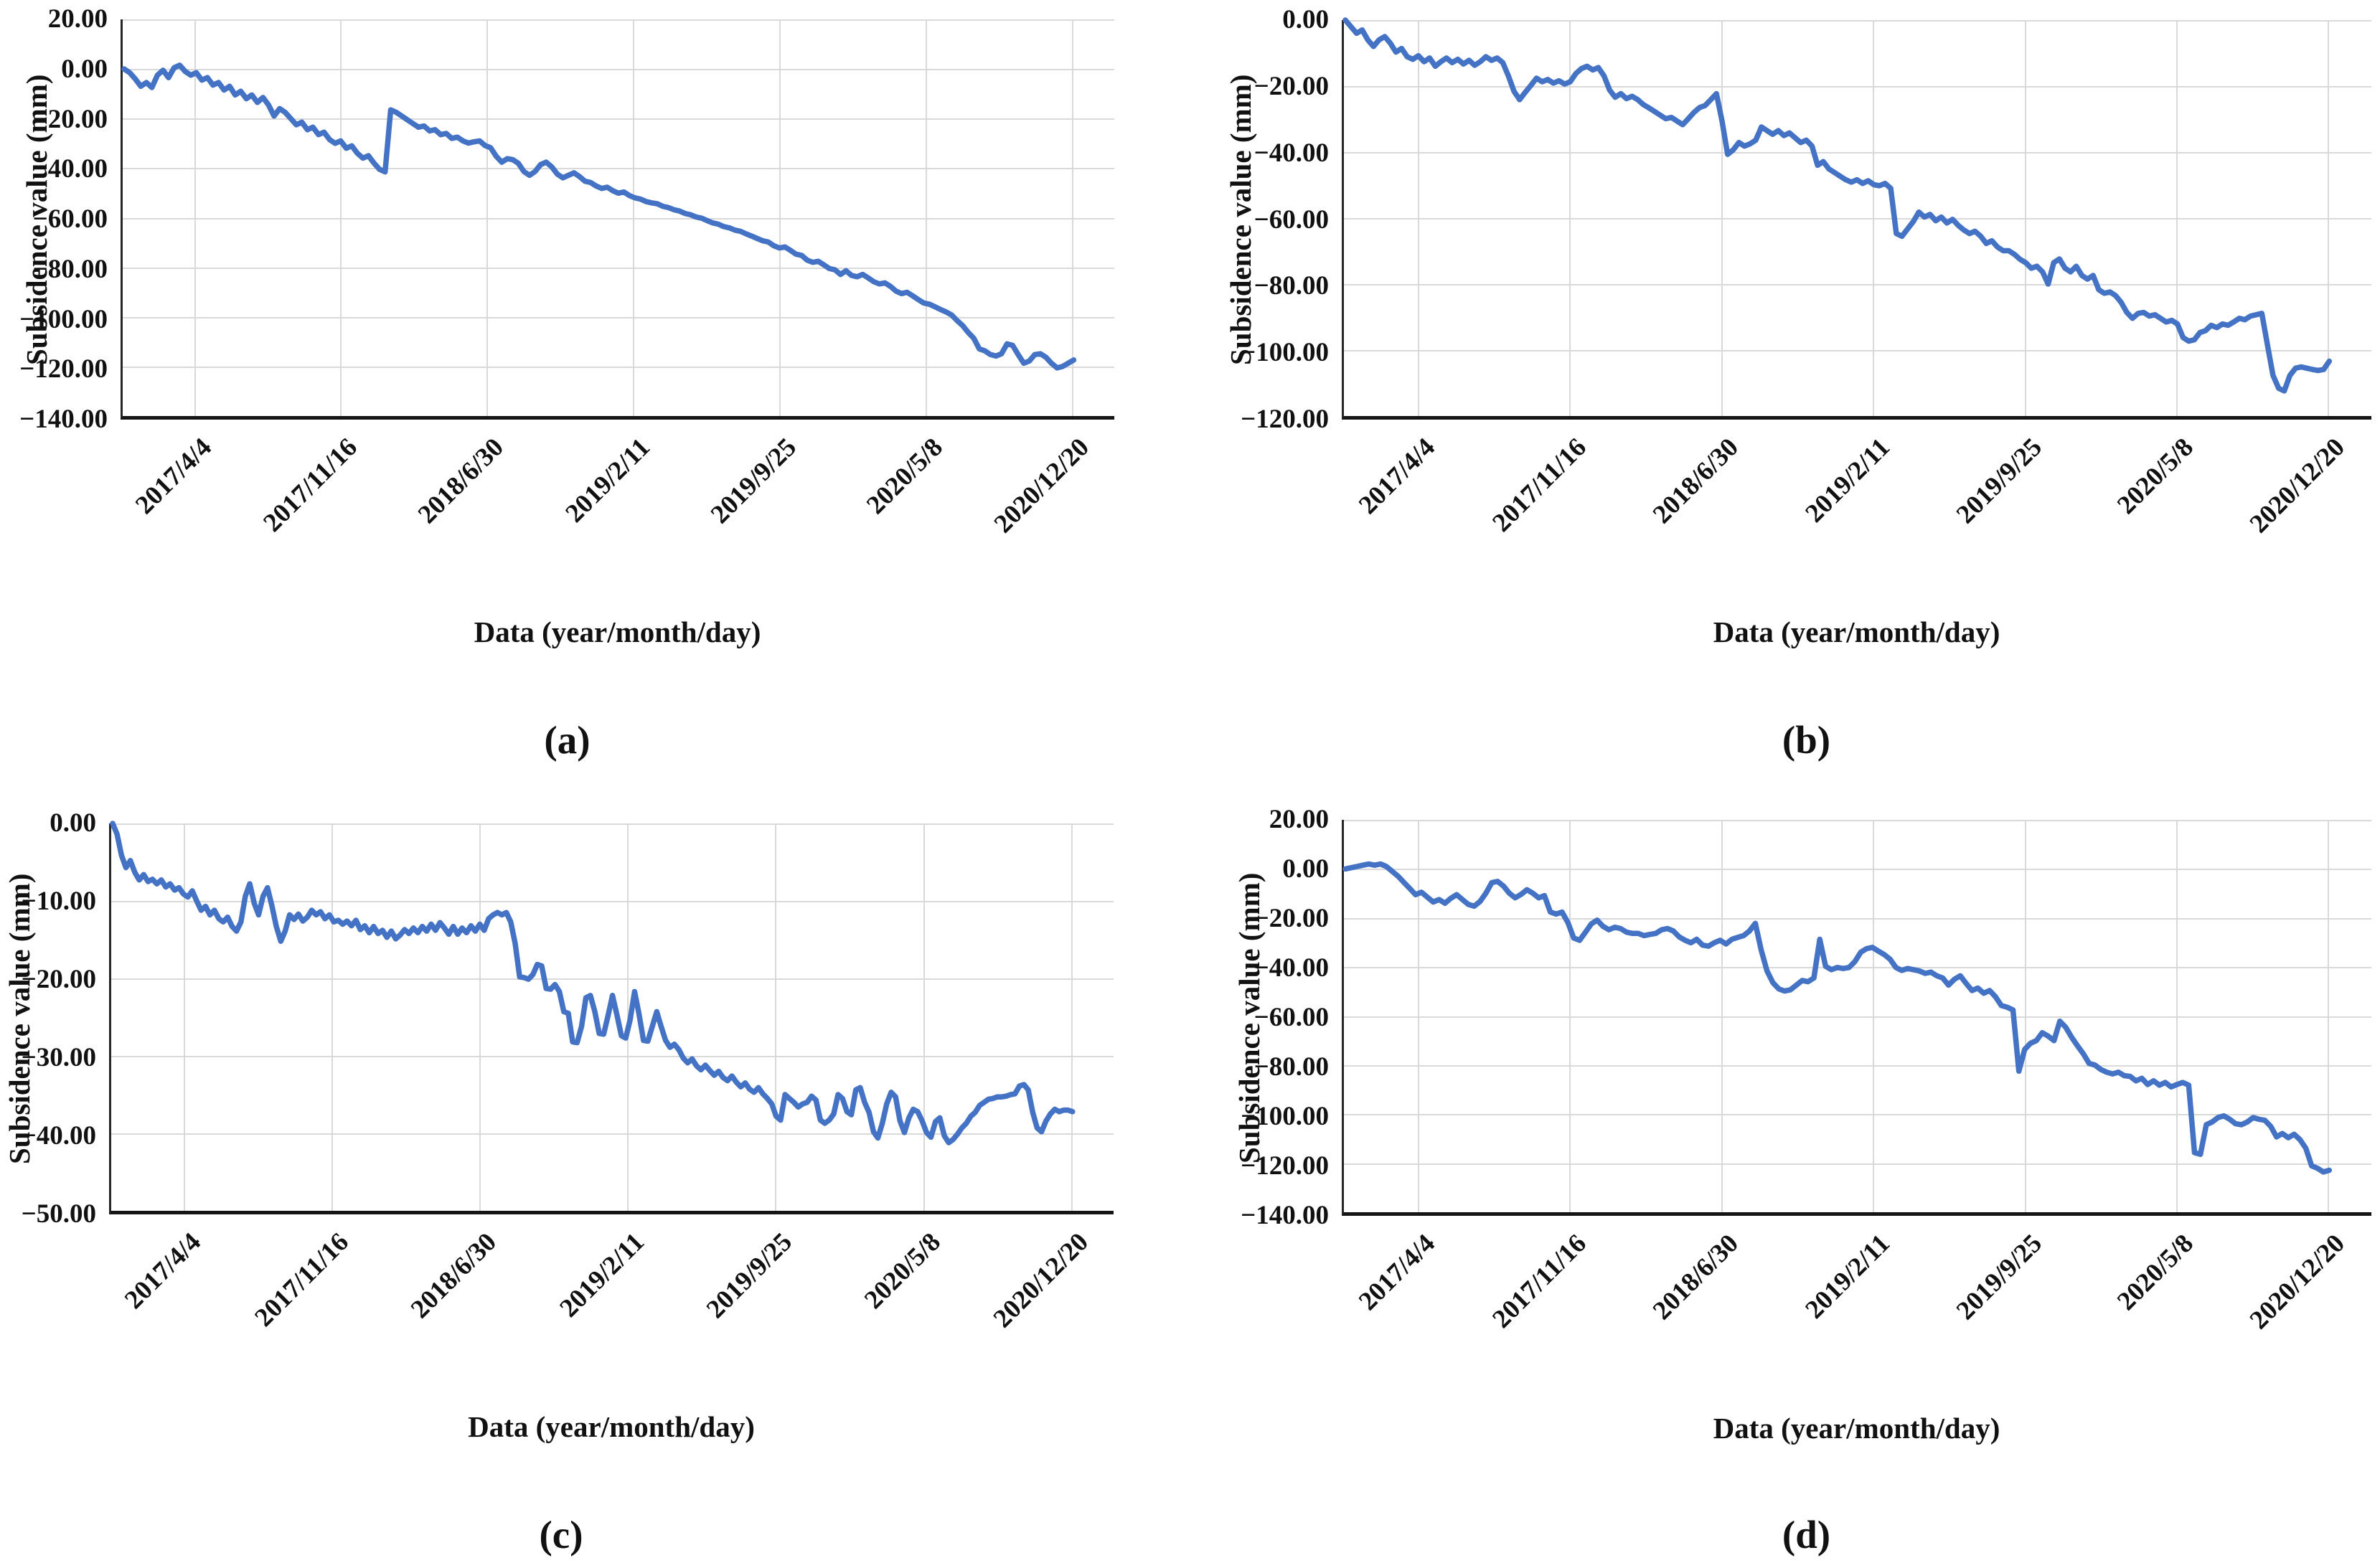 This screenshot has width=2380, height=1568. I want to click on panel-letter: (d), so click(1806, 1535).